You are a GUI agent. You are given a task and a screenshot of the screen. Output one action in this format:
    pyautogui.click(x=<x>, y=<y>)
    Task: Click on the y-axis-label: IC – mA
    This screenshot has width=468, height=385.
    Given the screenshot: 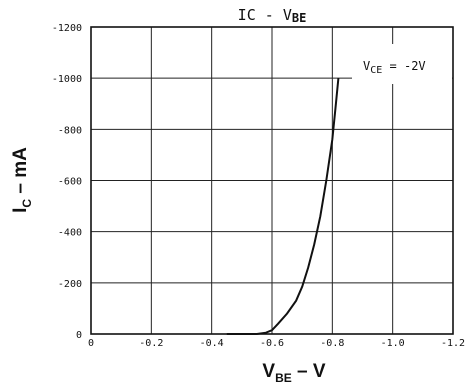 What is the action you would take?
    pyautogui.click(x=22, y=180)
    